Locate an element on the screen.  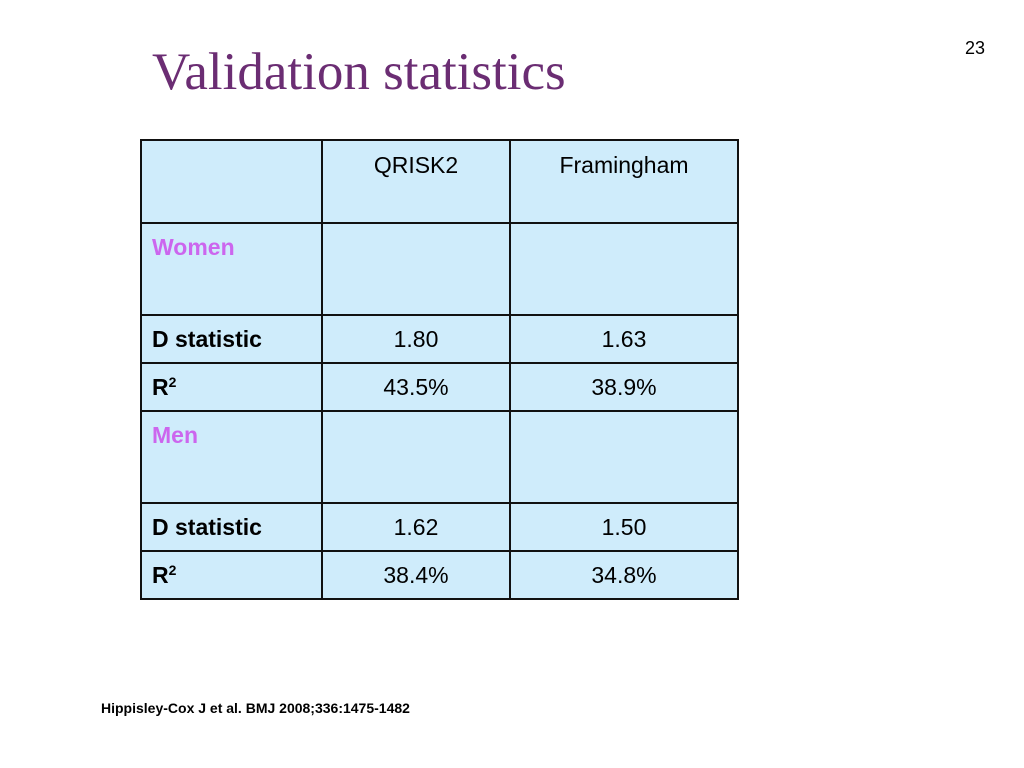
table-row: D statistic 1.80 1.63 is located at coordinates (439, 339).